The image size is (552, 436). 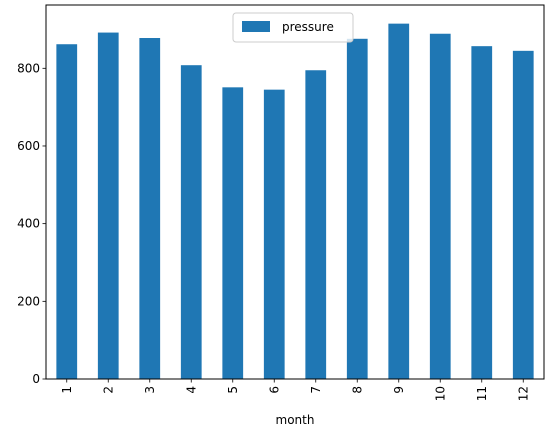 I want to click on legend: pressure, so click(x=293, y=27).